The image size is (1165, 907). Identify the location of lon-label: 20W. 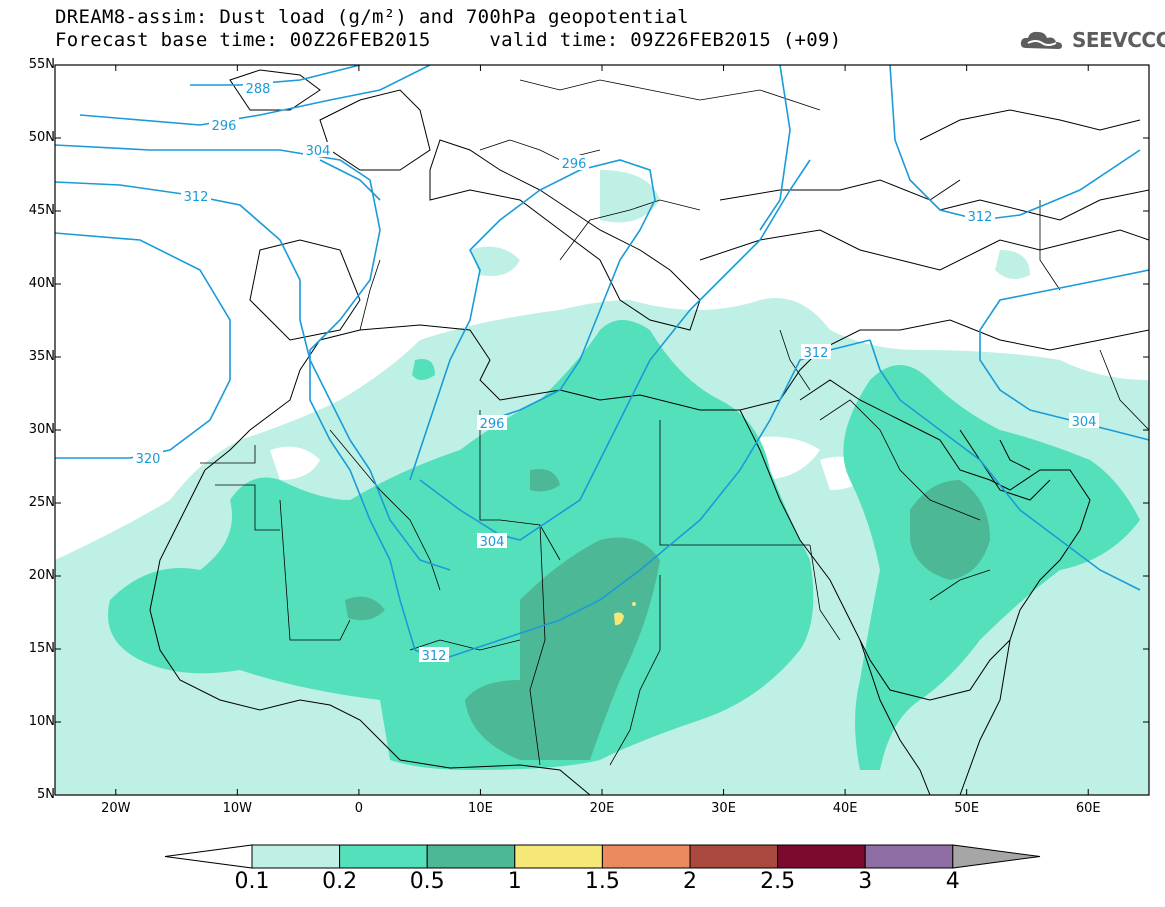
(116, 808).